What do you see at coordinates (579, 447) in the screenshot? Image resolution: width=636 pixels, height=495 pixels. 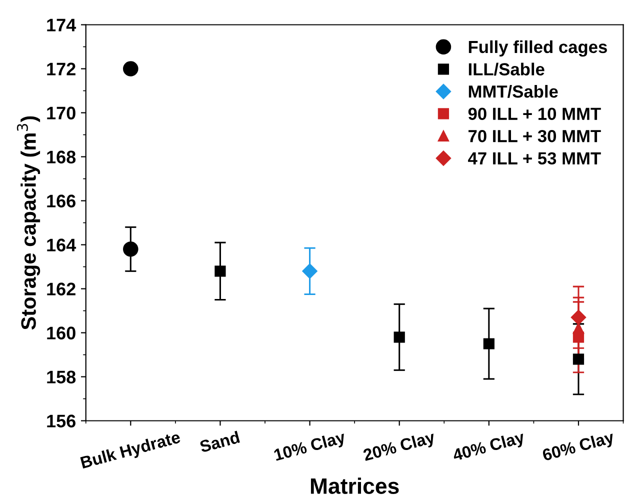 I see `x-tick-label: 60% Clay` at bounding box center [579, 447].